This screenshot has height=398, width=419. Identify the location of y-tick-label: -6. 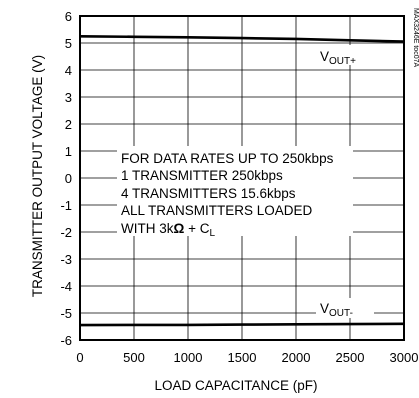
(66, 340).